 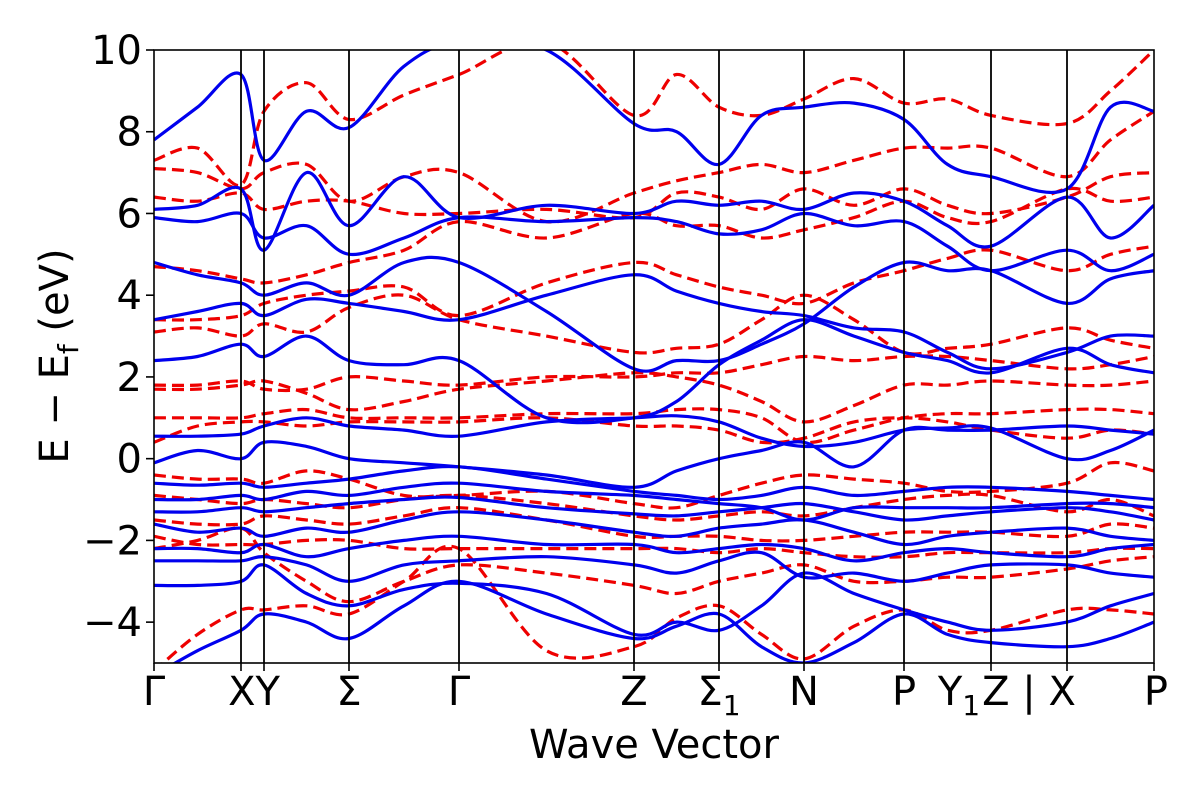 What do you see at coordinates (958, 695) in the screenshot?
I see `x-tick-label: Y1` at bounding box center [958, 695].